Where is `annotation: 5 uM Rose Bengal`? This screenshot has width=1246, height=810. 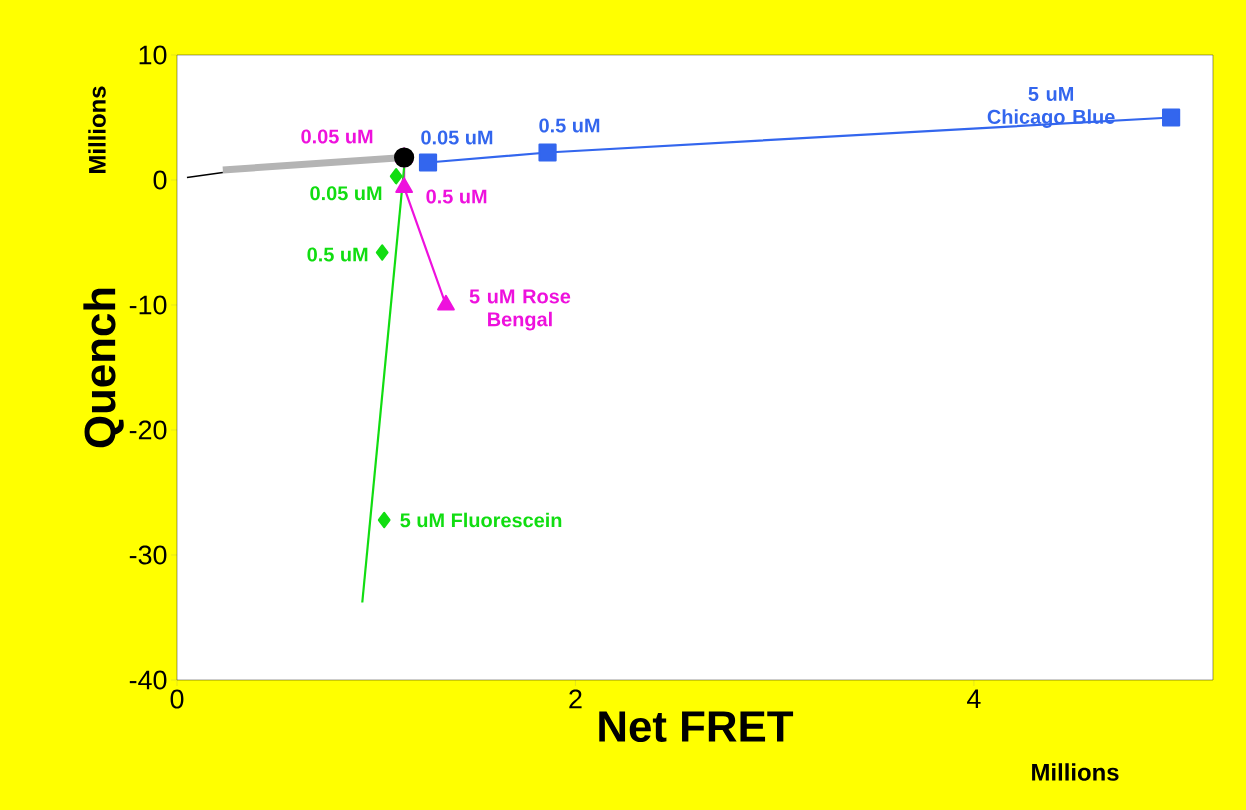 annotation: 5 uM Rose Bengal is located at coordinates (520, 310).